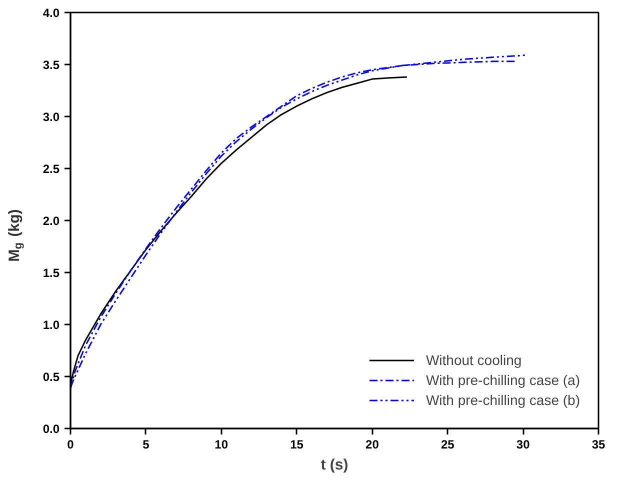  What do you see at coordinates (334, 465) in the screenshot?
I see `x-axis-title: t (s)` at bounding box center [334, 465].